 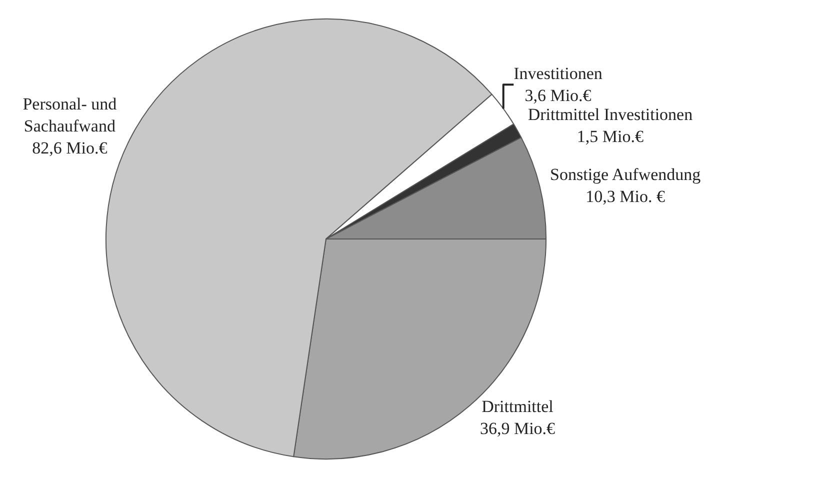 What do you see at coordinates (558, 74) in the screenshot?
I see `slice-label: Investitionen` at bounding box center [558, 74].